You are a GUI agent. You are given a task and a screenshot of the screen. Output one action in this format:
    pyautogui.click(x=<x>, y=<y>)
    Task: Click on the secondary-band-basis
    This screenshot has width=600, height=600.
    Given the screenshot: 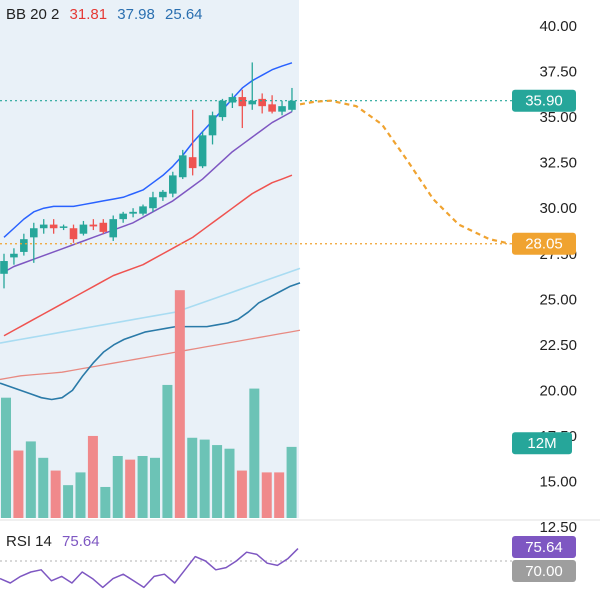 What is the action you would take?
    pyautogui.click(x=150, y=355)
    